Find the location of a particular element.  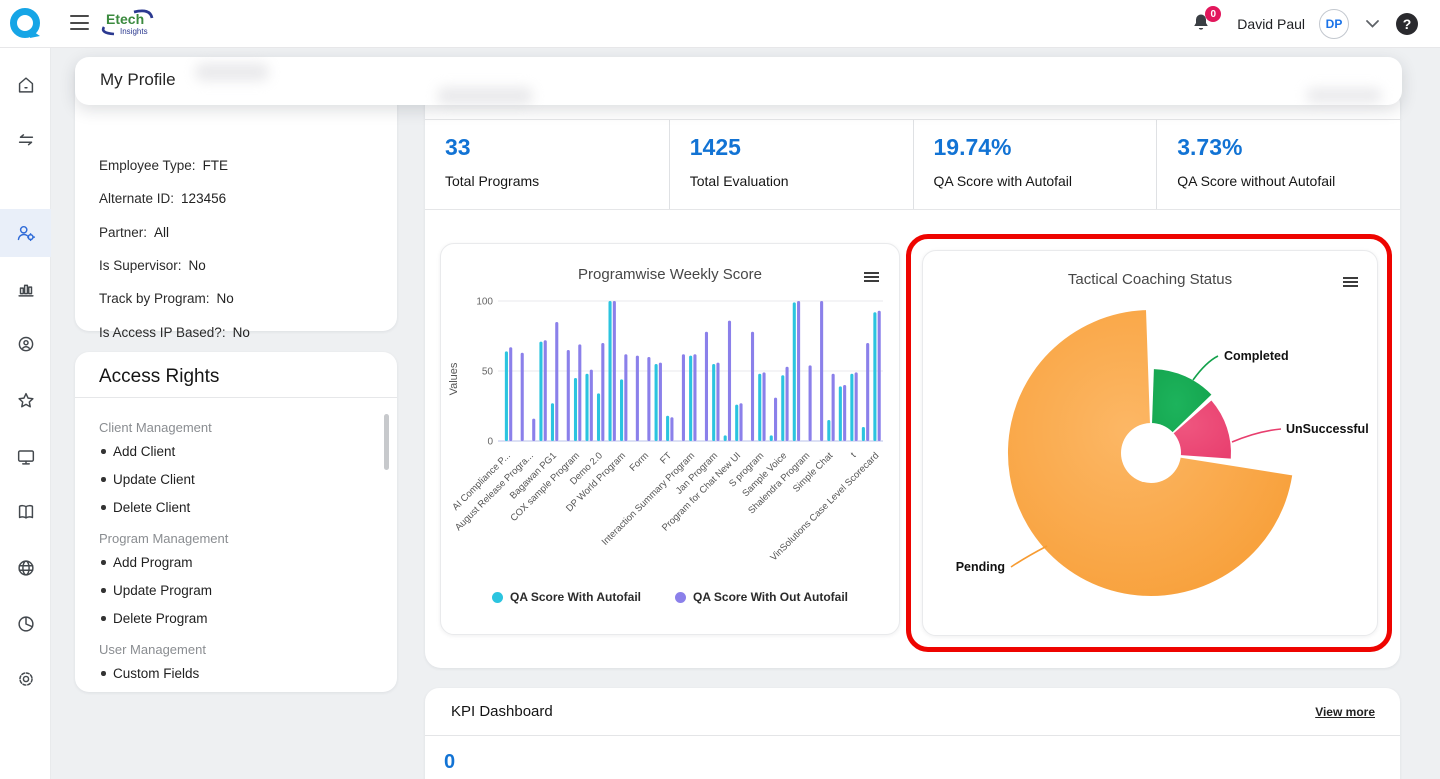

donut-hole is located at coordinates (1151, 453).